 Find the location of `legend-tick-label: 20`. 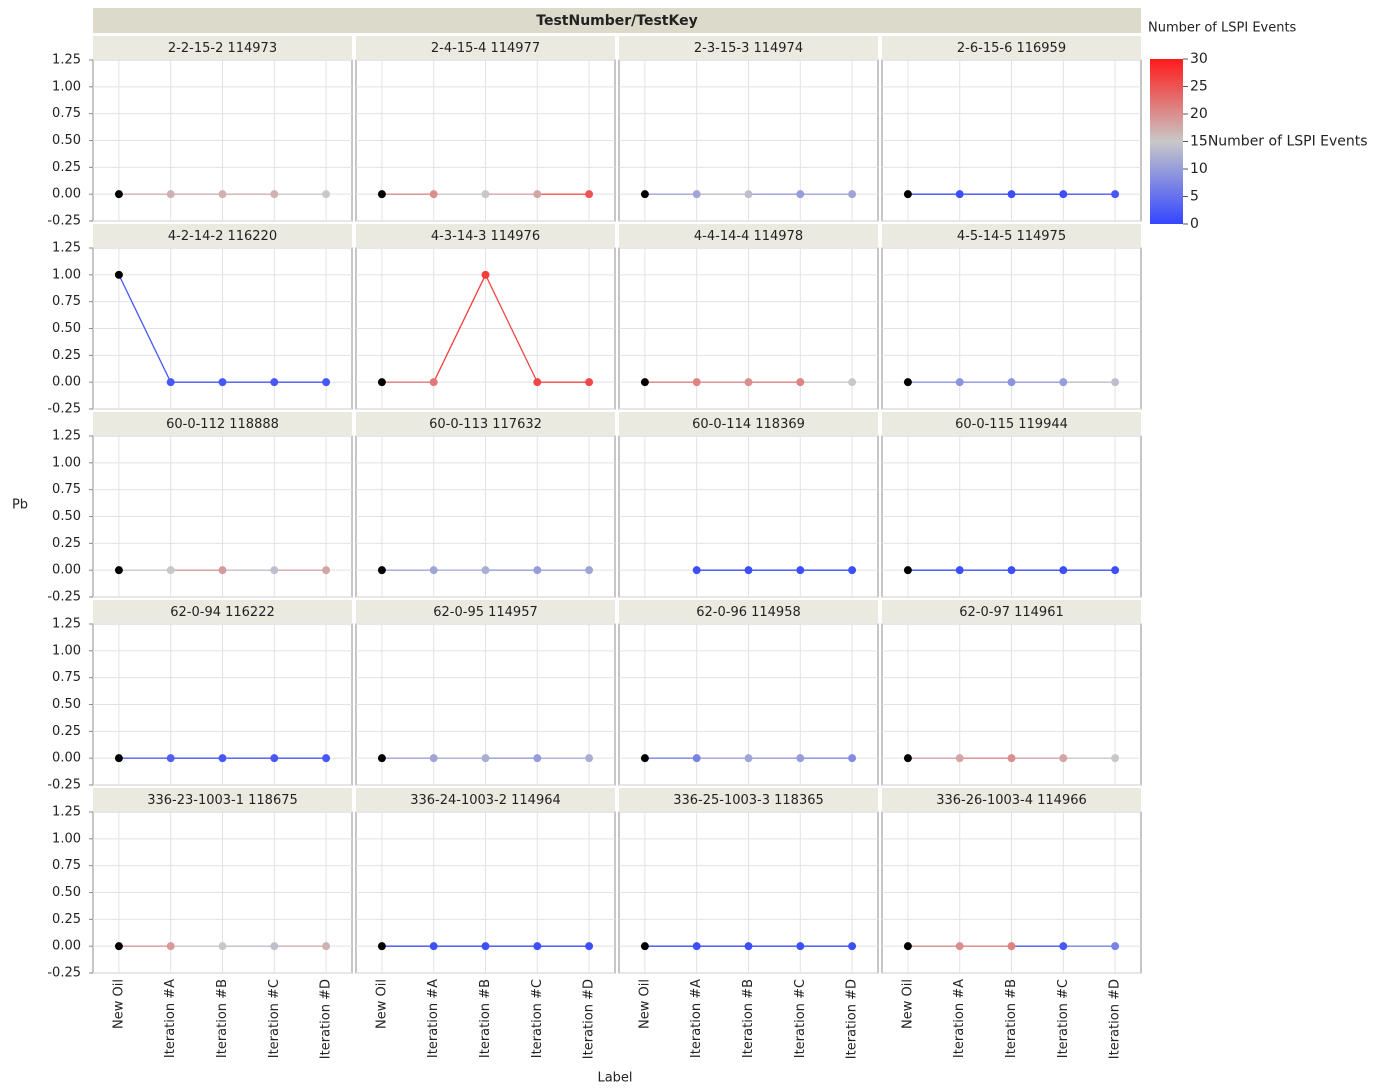

legend-tick-label: 20 is located at coordinates (1199, 114).